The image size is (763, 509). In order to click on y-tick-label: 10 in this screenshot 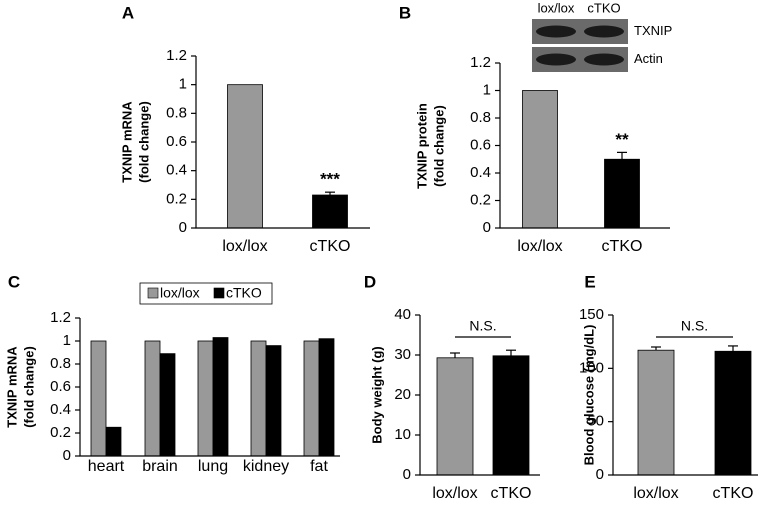, I will do `click(402, 434)`.